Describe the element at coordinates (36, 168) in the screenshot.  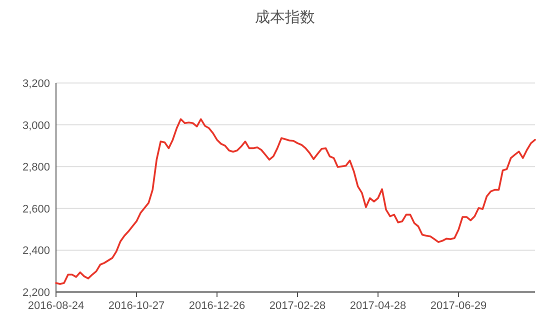
I see `y-tick-label: 2,800` at that location.